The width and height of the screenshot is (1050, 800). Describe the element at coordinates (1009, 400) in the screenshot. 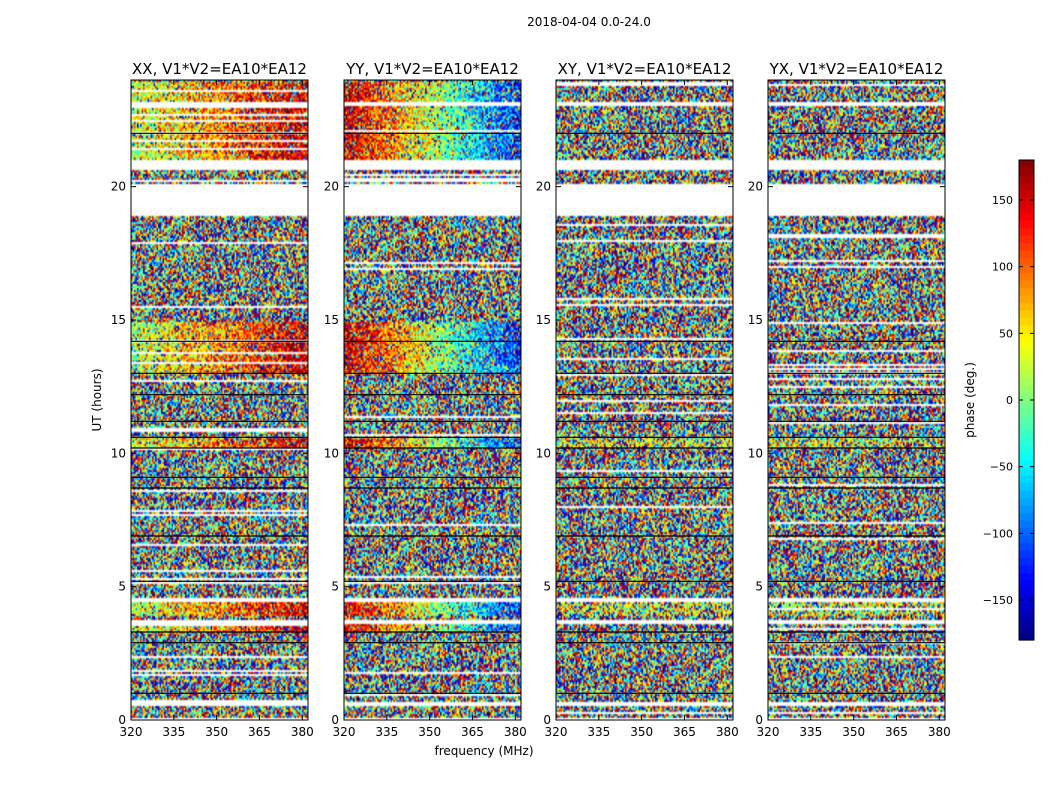

I see `colorbar: −150 −100 −50 0 50 100 150` at that location.